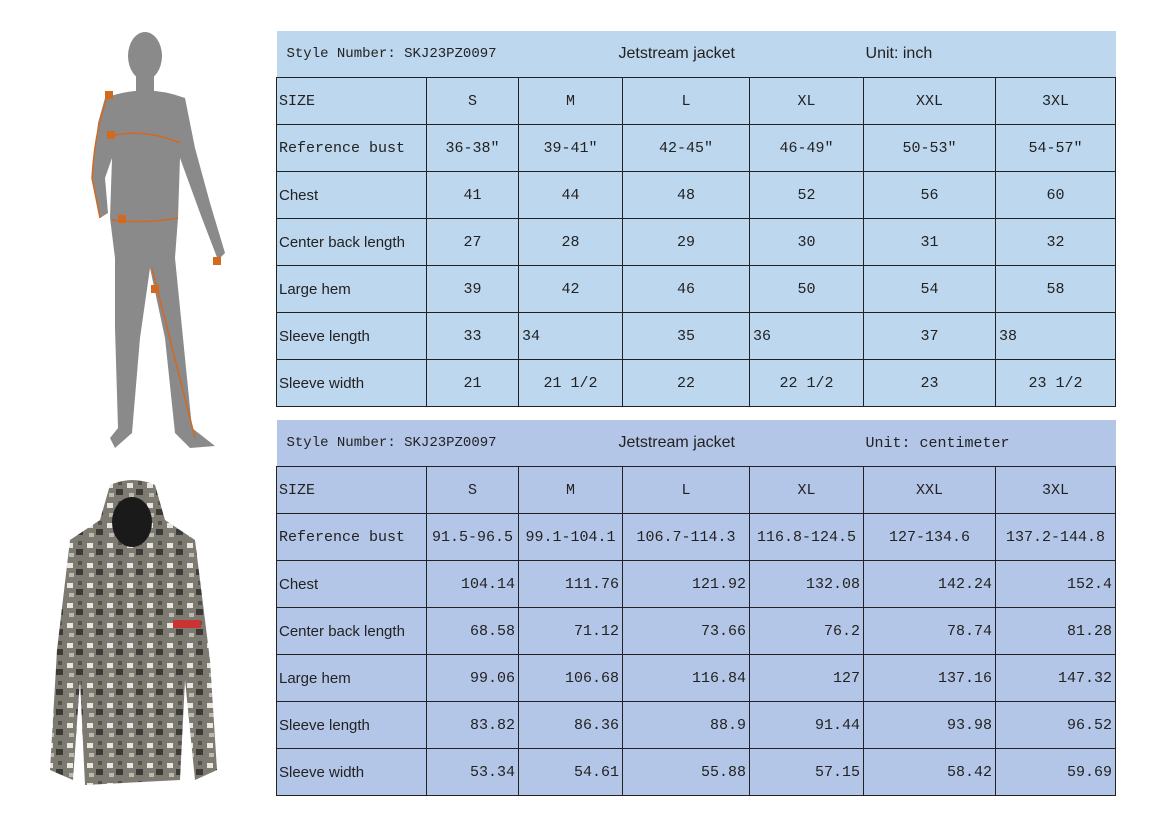  What do you see at coordinates (989, 443) in the screenshot?
I see `unit-label: Unit: centimeter` at bounding box center [989, 443].